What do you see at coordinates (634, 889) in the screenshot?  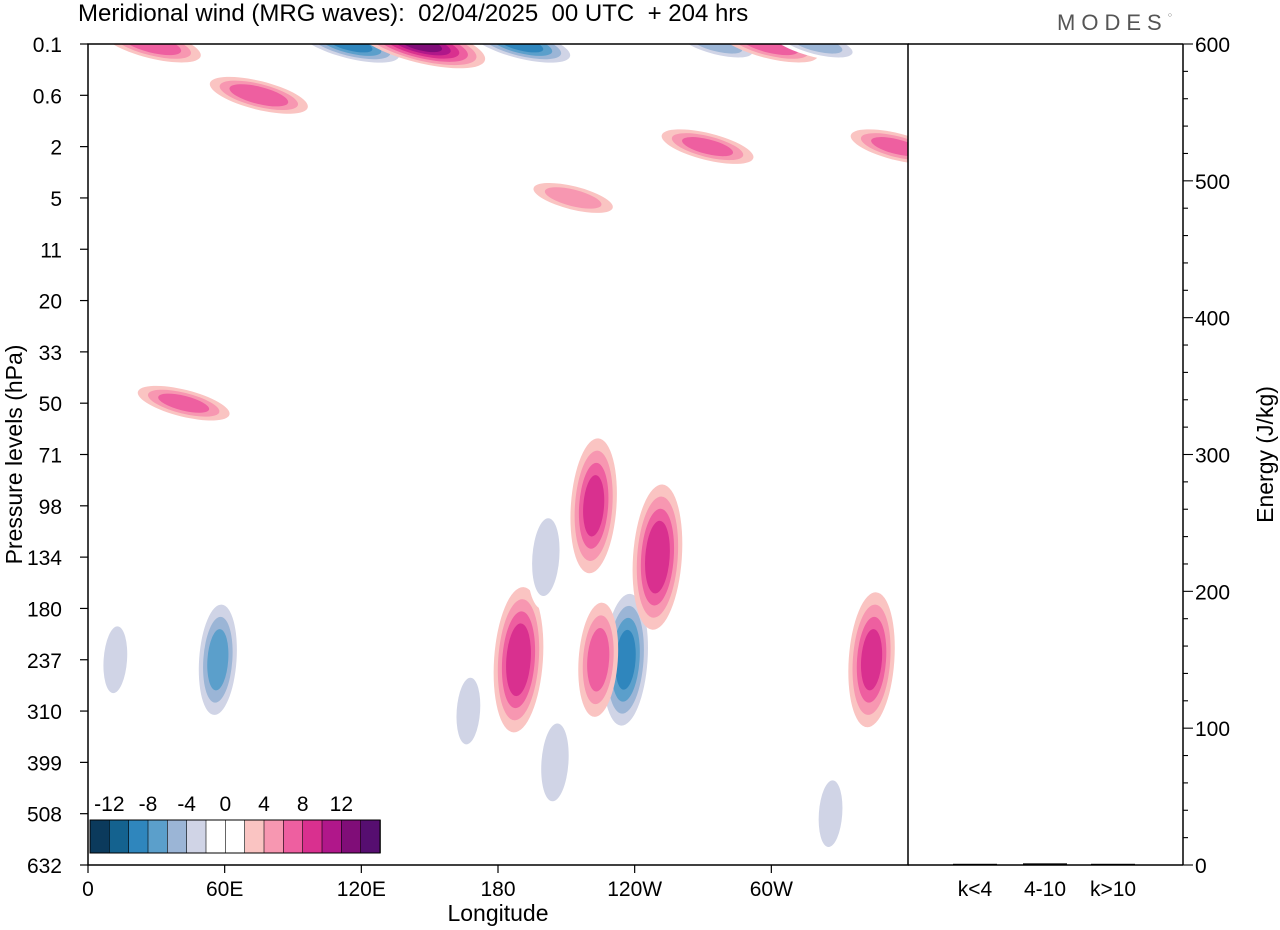 I see `longitude-tick-label: 120W` at bounding box center [634, 889].